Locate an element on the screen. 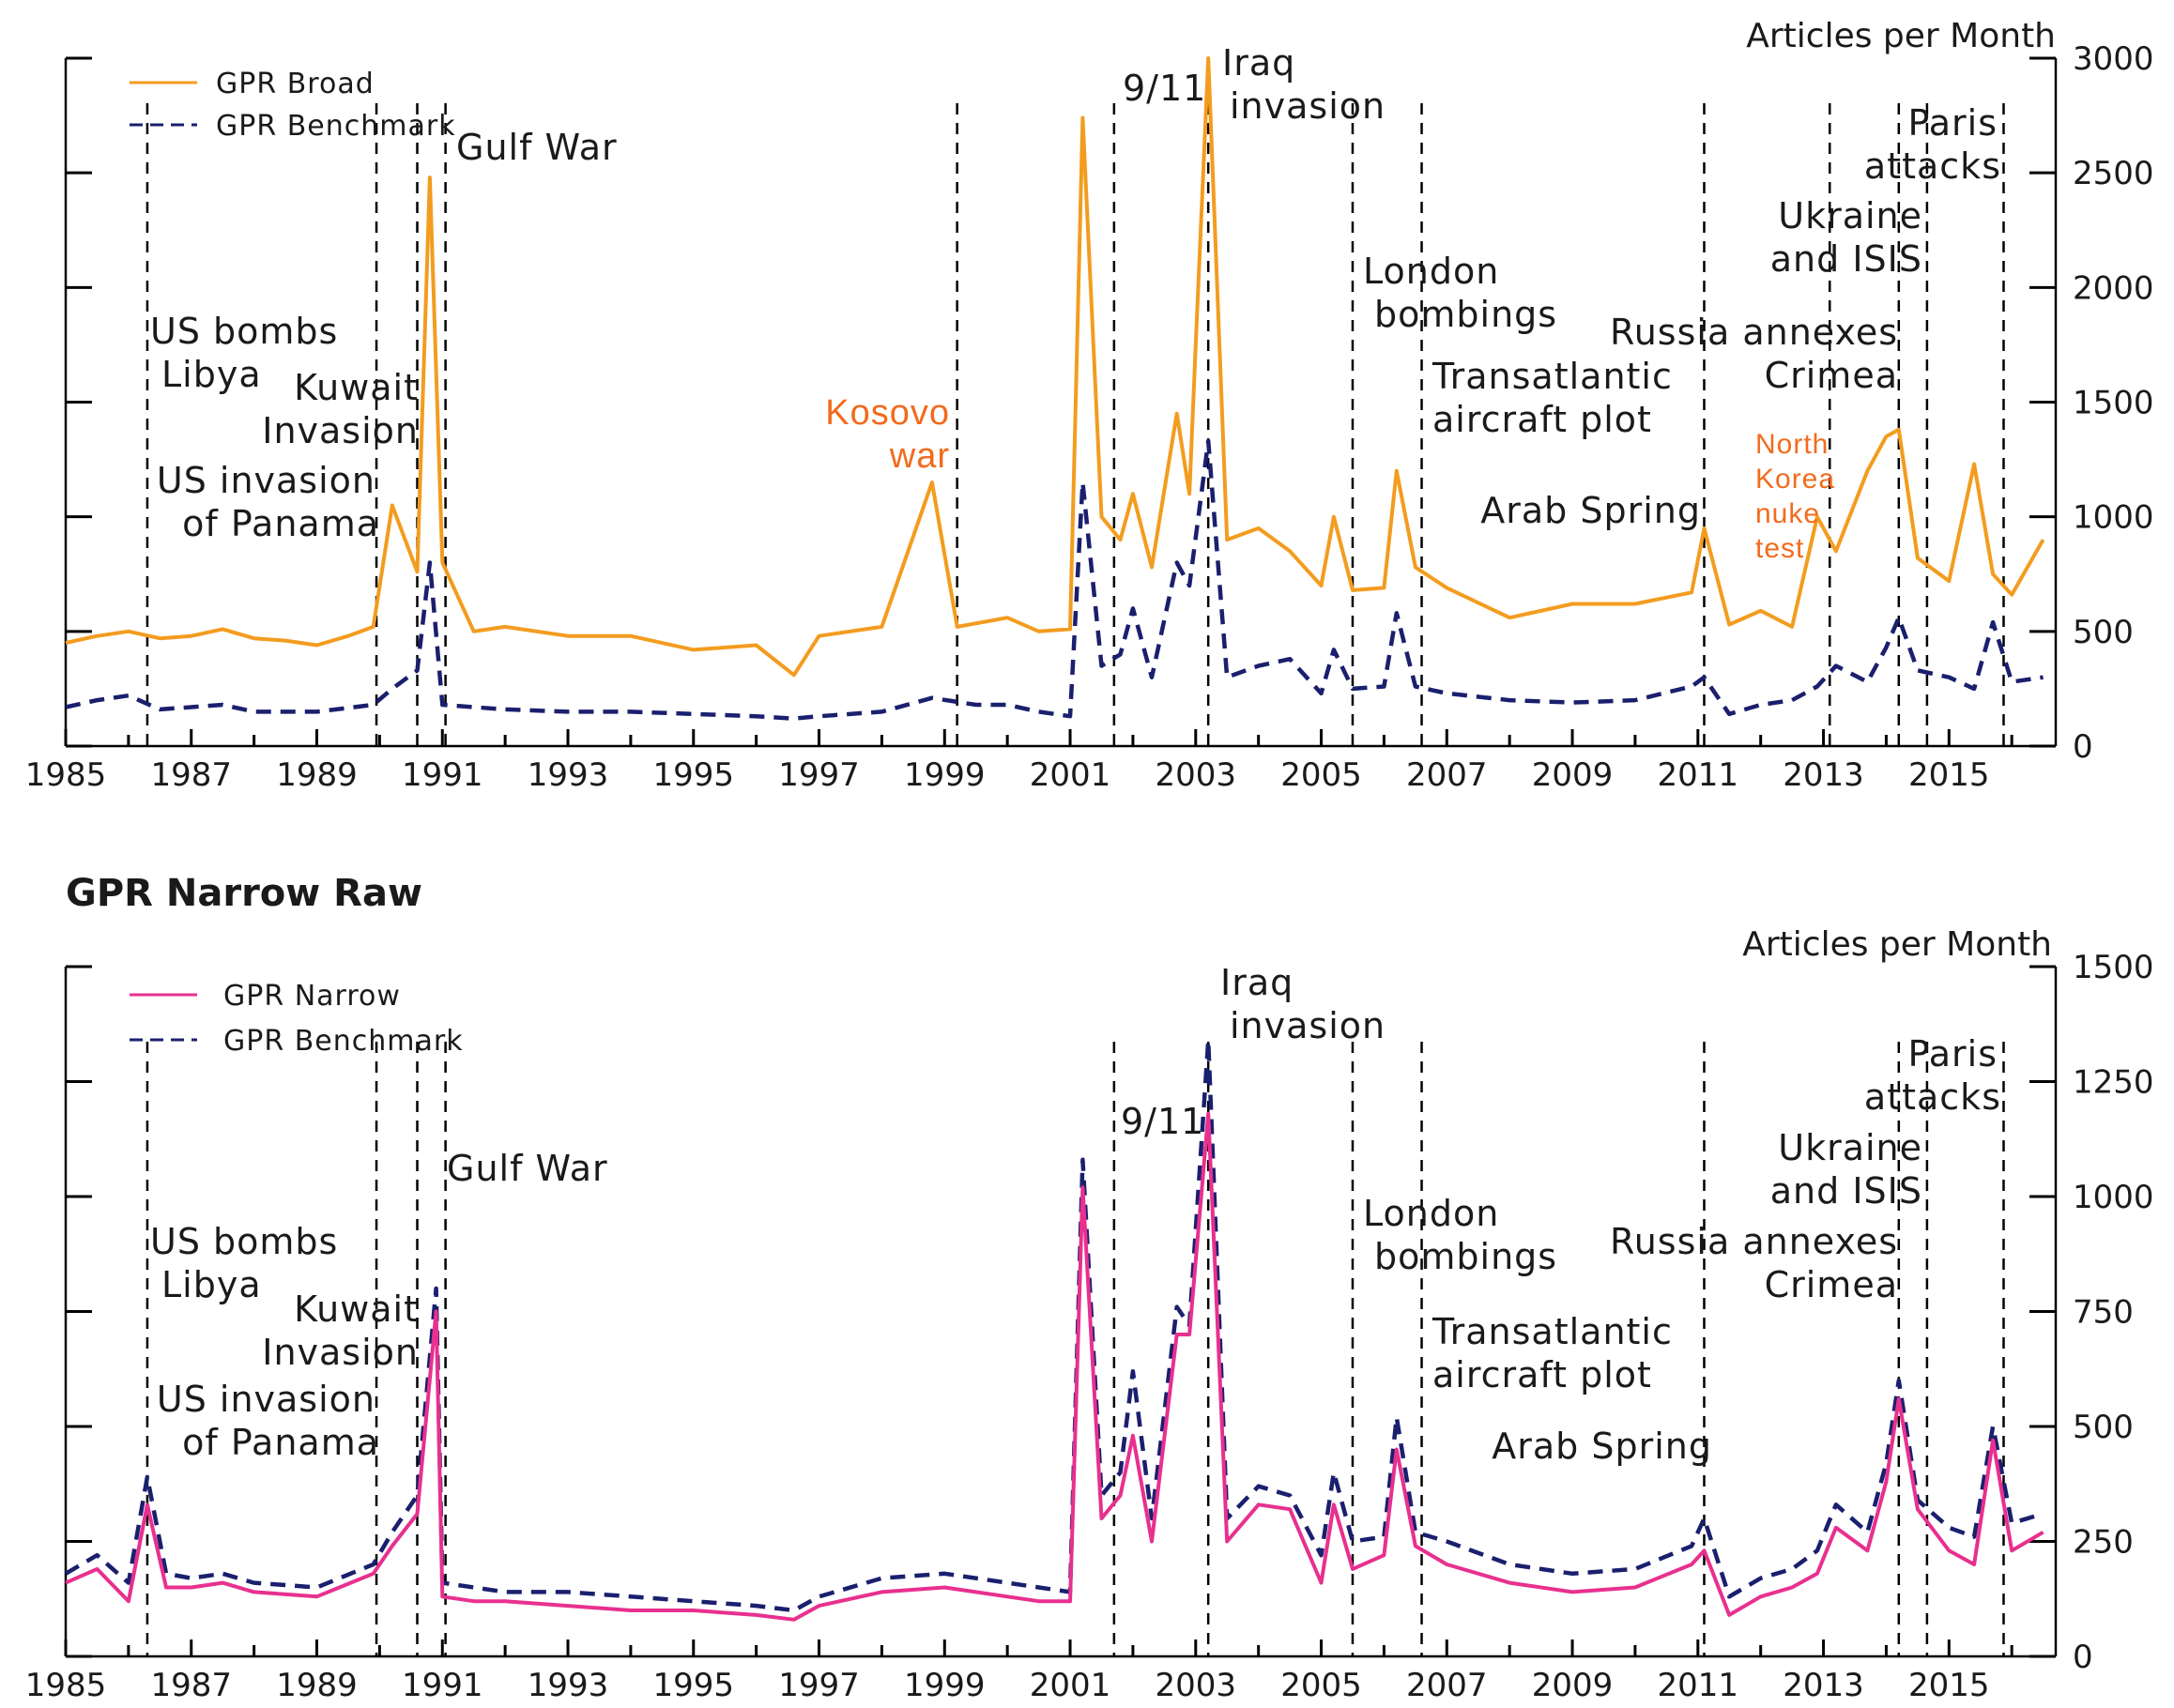 This screenshot has height=1708, width=2174. annotation-ukraine-isis: Ukraine and ISIS is located at coordinates (1846, 237).